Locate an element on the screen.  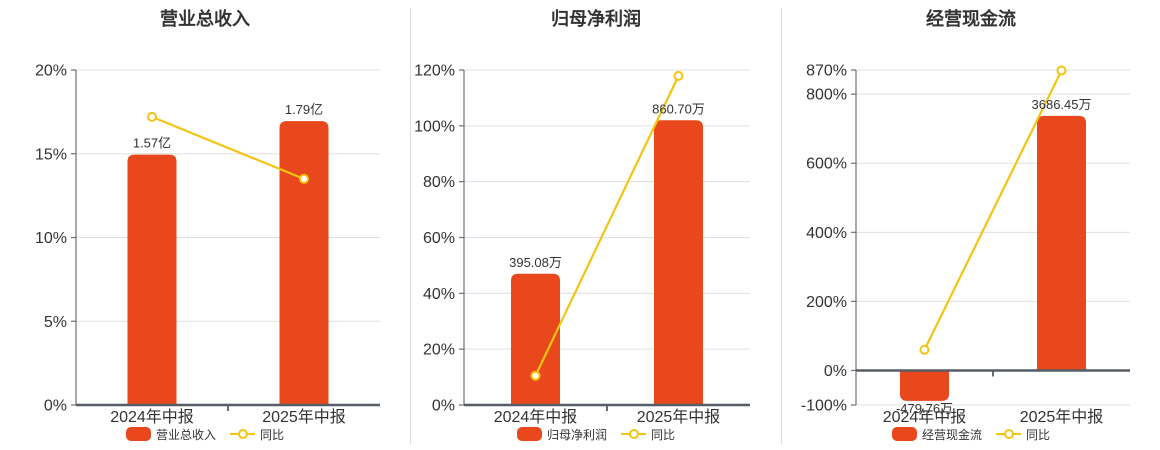
value-label: 1.79亿 is located at coordinates (304, 109).